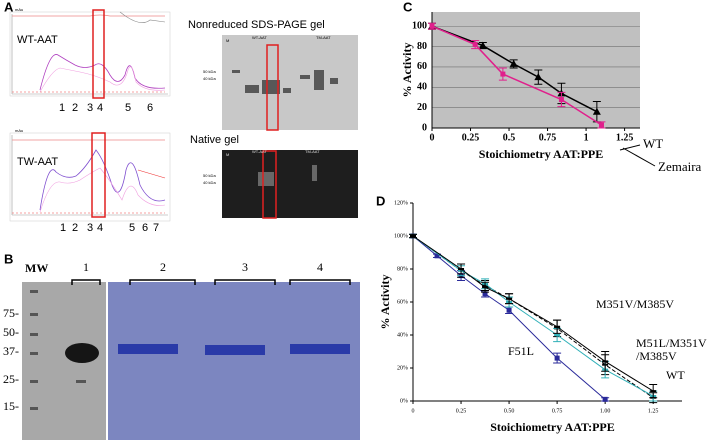 This screenshot has height=444, width=709. What do you see at coordinates (11, 313) in the screenshot?
I see `mw-marker: 75-` at bounding box center [11, 313].